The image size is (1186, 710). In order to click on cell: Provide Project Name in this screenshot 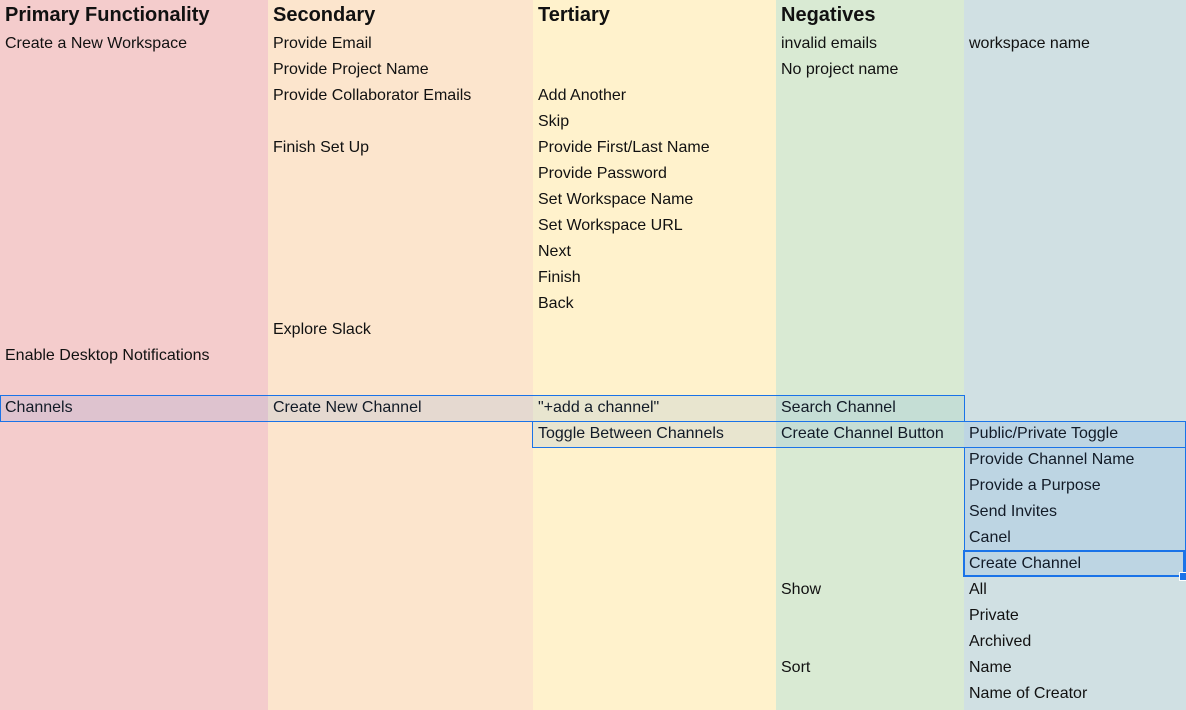, I will do `click(351, 69)`.